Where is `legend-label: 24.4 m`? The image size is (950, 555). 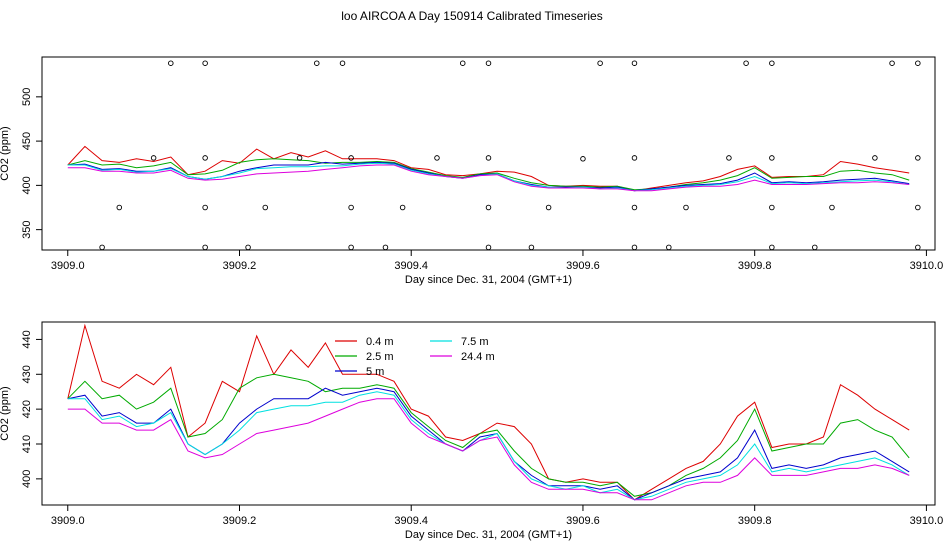
legend-label: 24.4 m is located at coordinates (478, 357).